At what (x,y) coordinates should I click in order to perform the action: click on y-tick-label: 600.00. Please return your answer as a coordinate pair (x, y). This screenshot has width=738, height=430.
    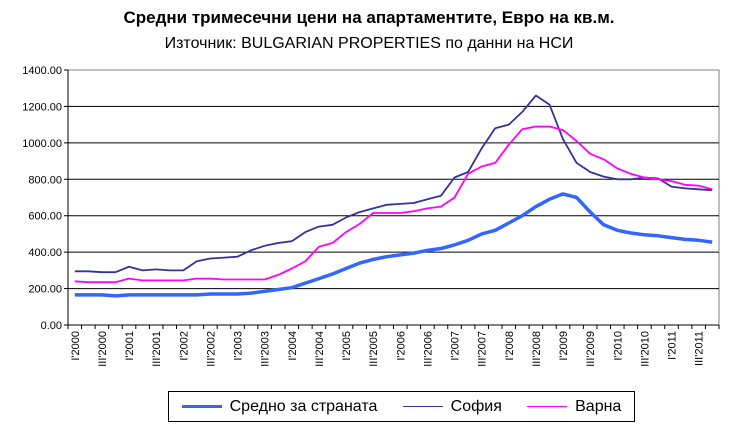
    Looking at the image, I should click on (45, 217).